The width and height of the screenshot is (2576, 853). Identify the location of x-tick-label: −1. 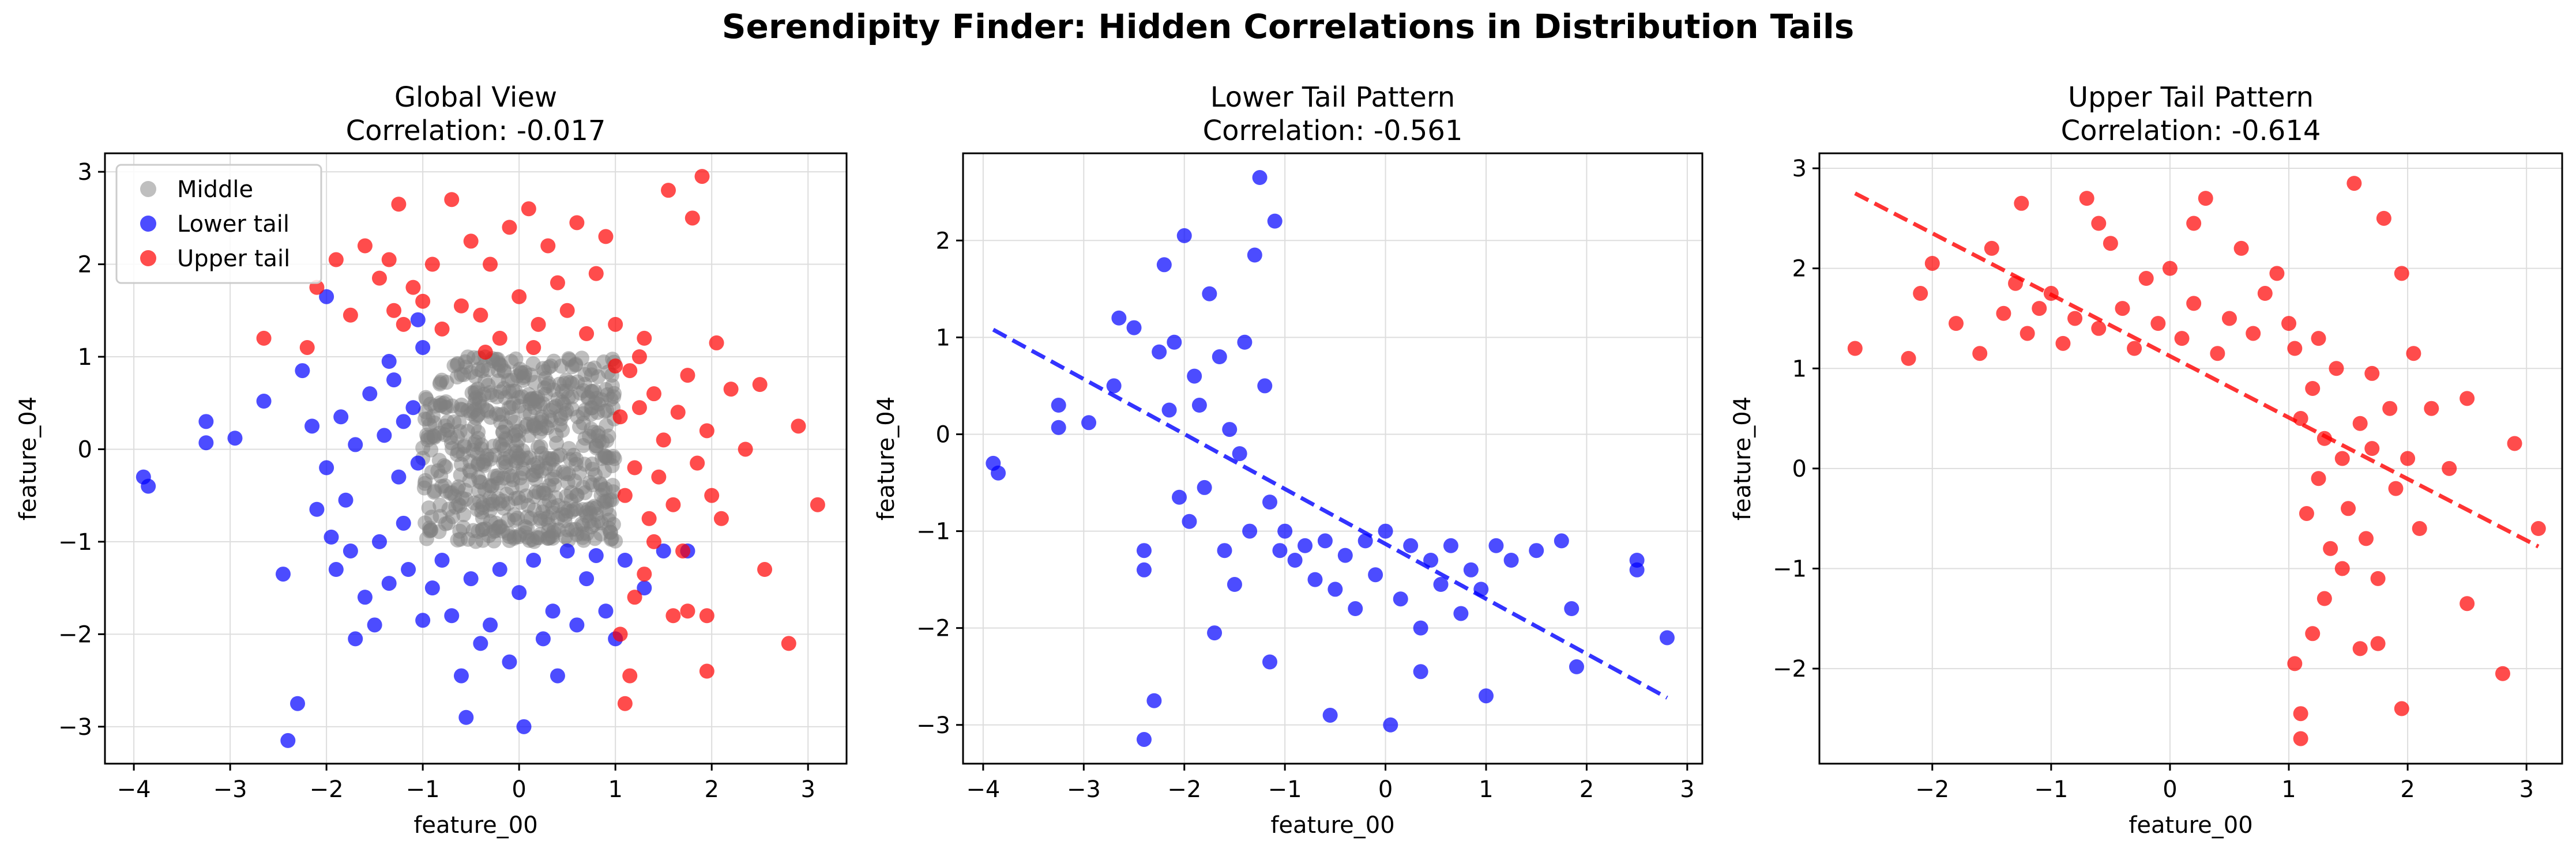
(1285, 790).